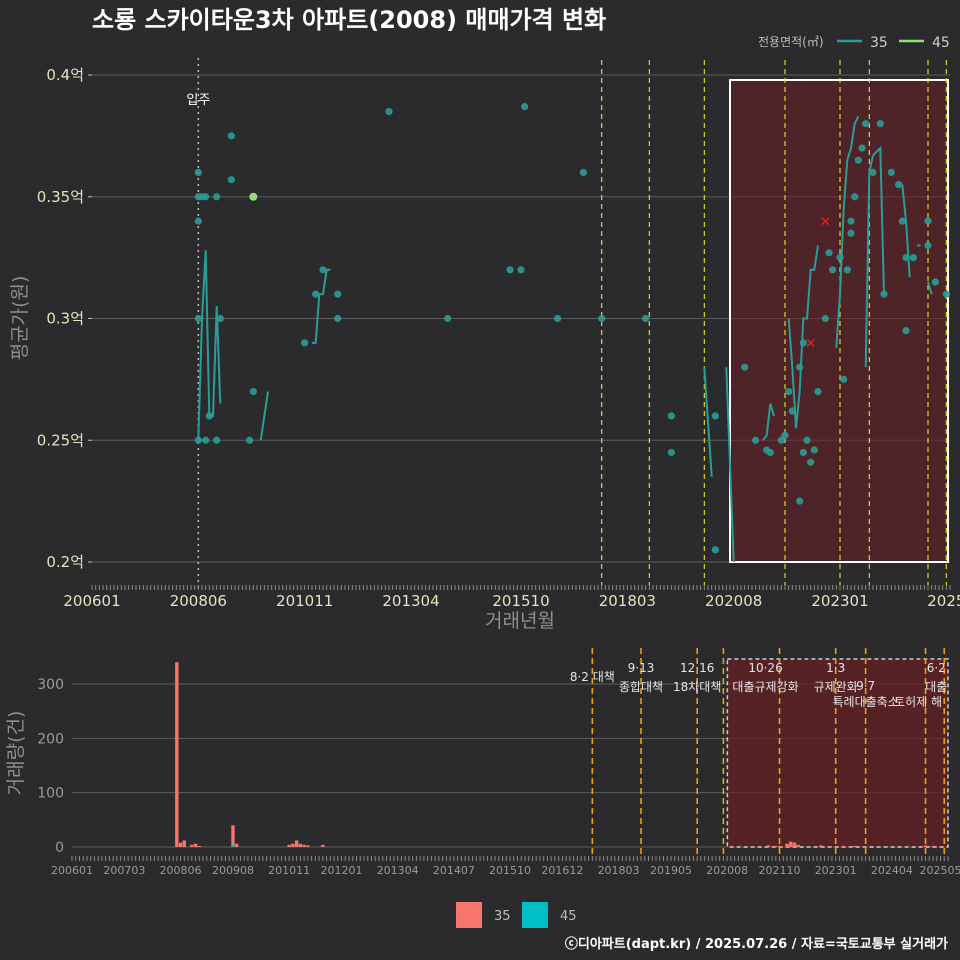 The width and height of the screenshot is (960, 960). I want to click on price-y-axis-title: 평균가(원), so click(20, 318).